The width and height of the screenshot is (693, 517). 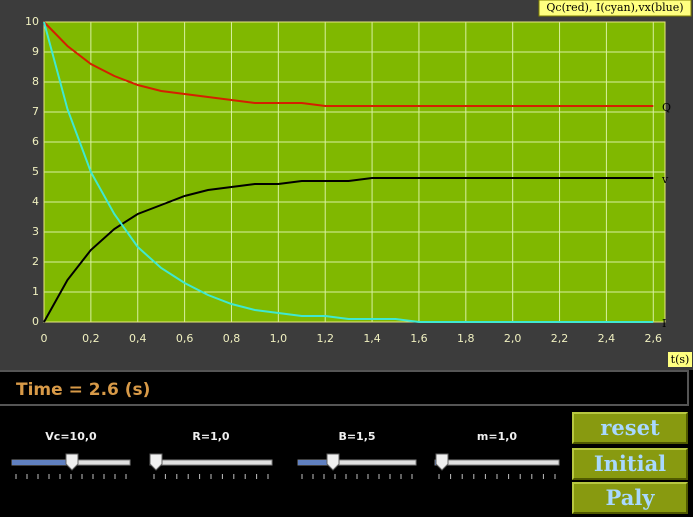 What do you see at coordinates (232, 338) in the screenshot?
I see `x-tick-label: 0,8` at bounding box center [232, 338].